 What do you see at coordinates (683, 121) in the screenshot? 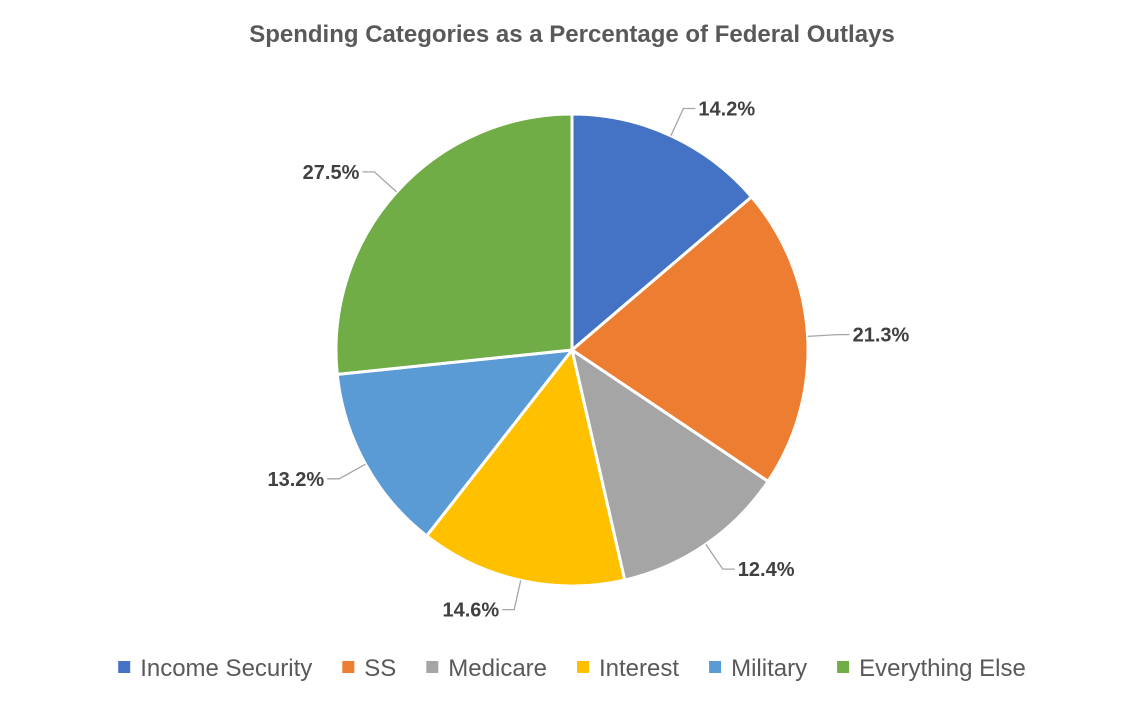
I see `leader-line-income-security` at bounding box center [683, 121].